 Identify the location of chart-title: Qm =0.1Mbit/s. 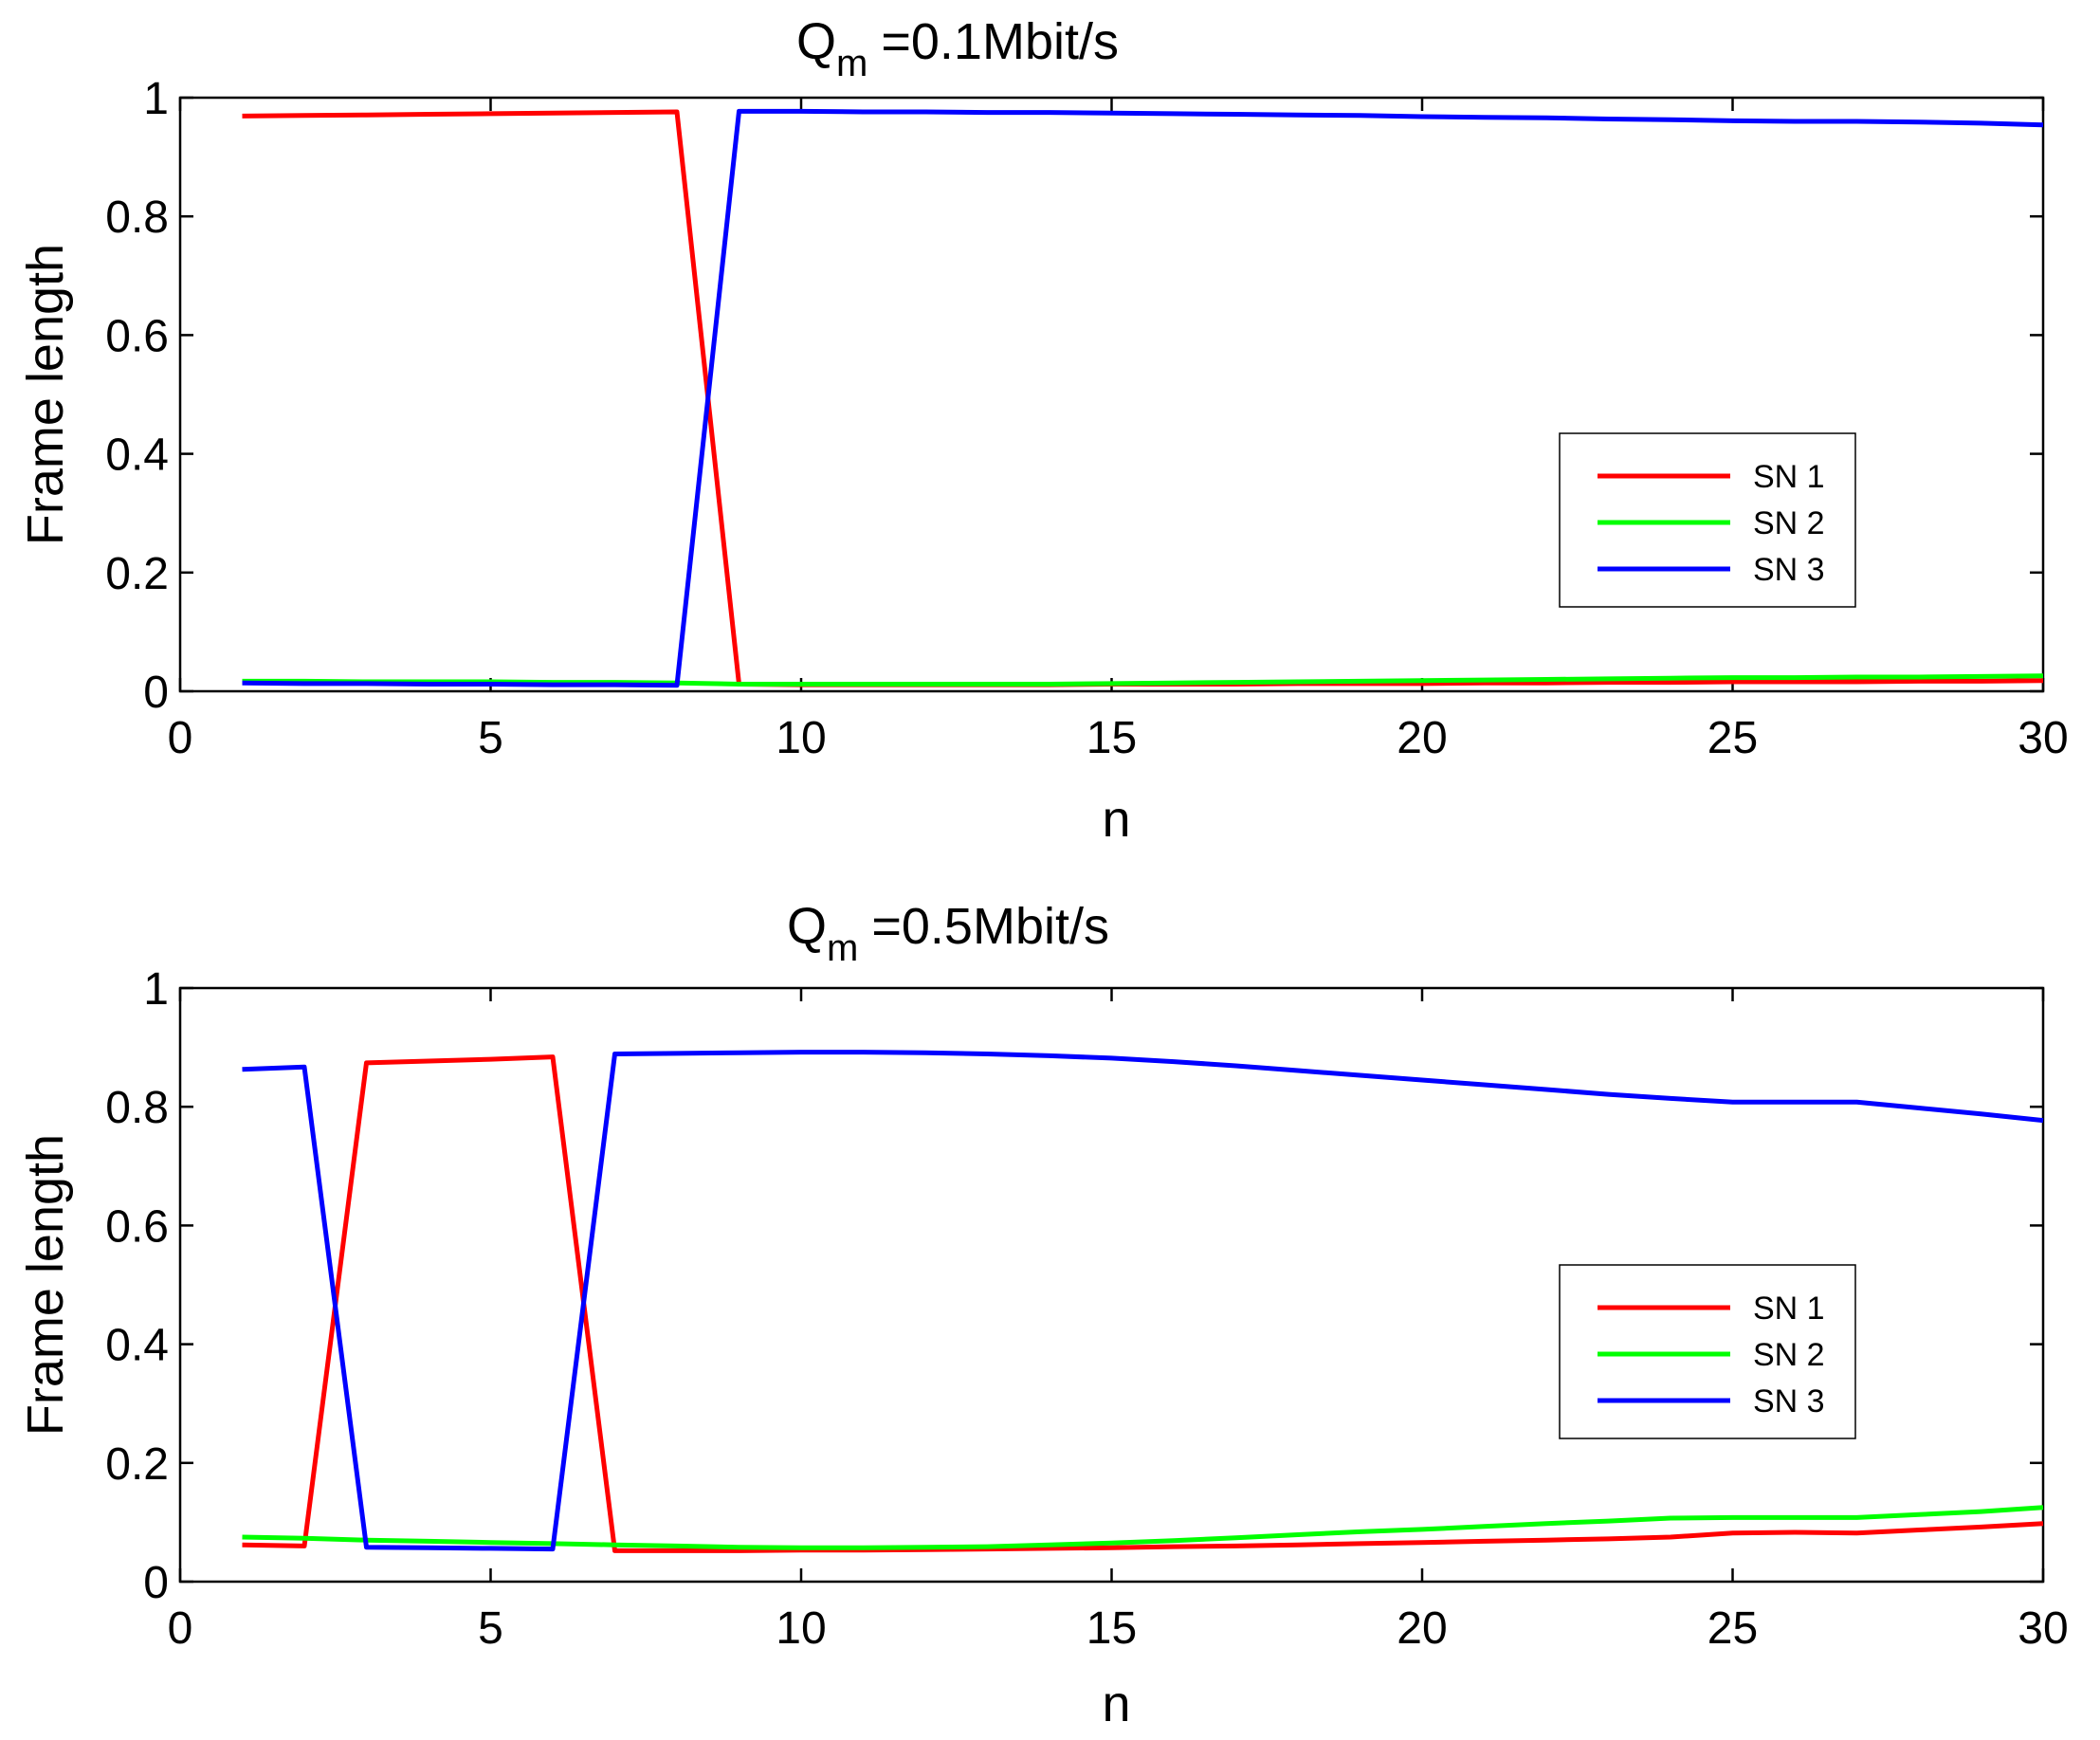
(957, 48).